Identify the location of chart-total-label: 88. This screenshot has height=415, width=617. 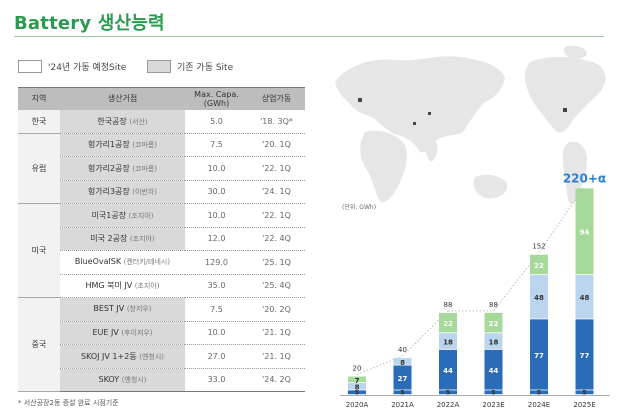
(493, 305).